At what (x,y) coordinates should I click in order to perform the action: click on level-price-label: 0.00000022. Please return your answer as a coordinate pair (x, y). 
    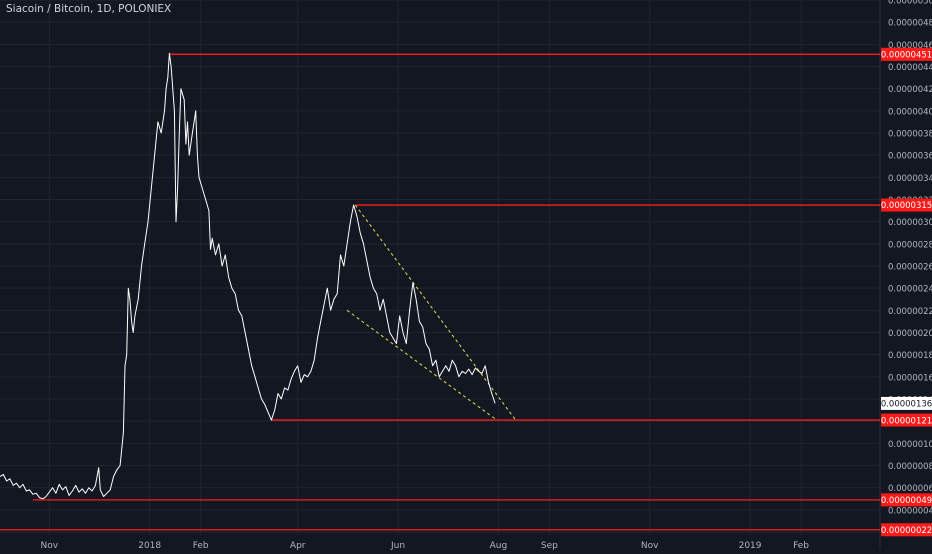
    Looking at the image, I should click on (906, 531).